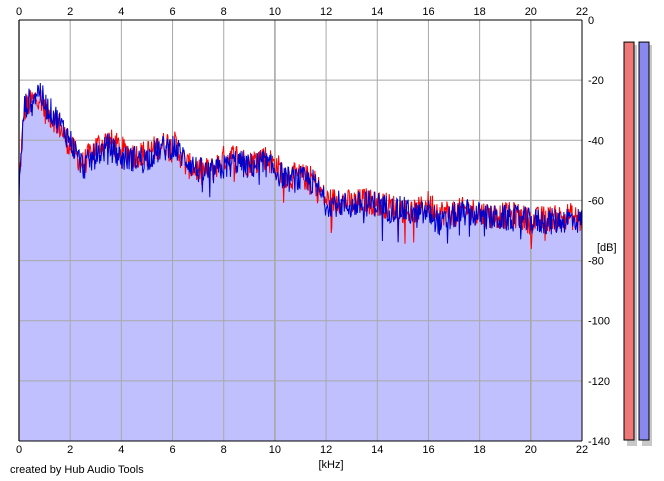 The width and height of the screenshot is (664, 481). What do you see at coordinates (275, 12) in the screenshot?
I see `x-tick-label-top: 10` at bounding box center [275, 12].